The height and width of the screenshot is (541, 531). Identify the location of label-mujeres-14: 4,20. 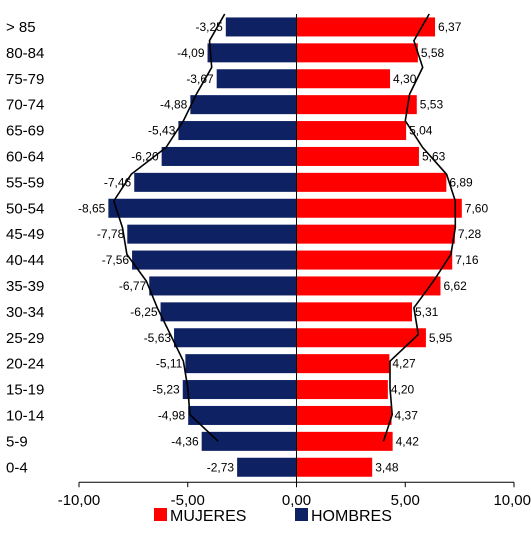
(403, 390).